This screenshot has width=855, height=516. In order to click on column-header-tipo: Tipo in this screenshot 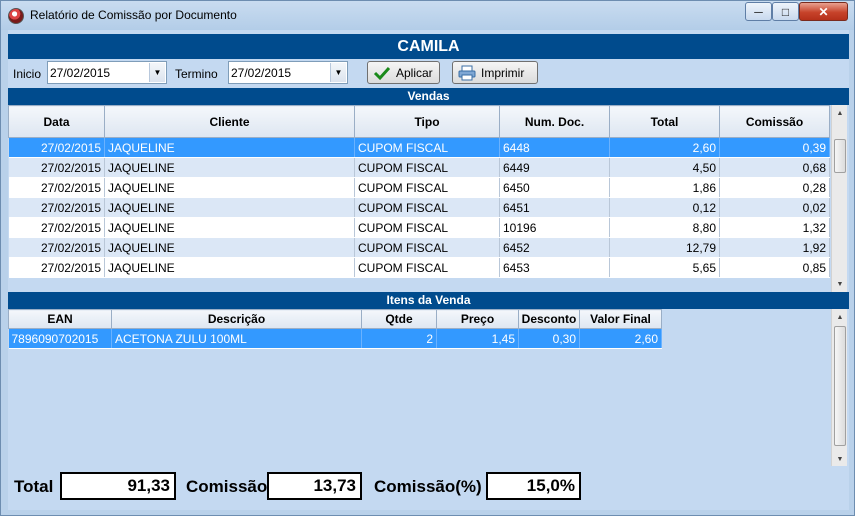, I will do `click(427, 121)`.